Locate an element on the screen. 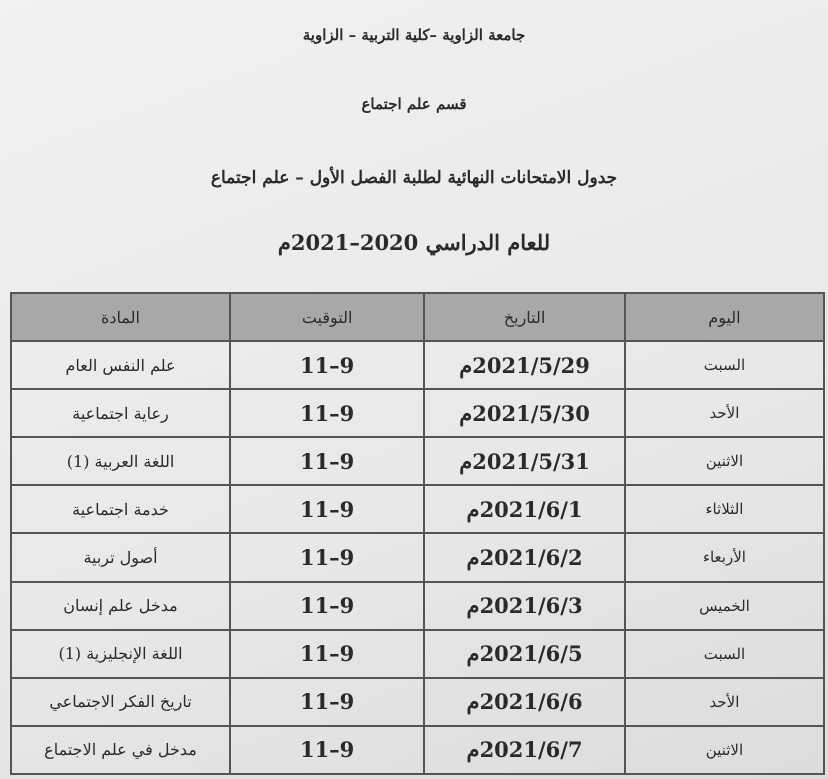 The height and width of the screenshot is (779, 828). column-header-date: التاريخ is located at coordinates (524, 317).